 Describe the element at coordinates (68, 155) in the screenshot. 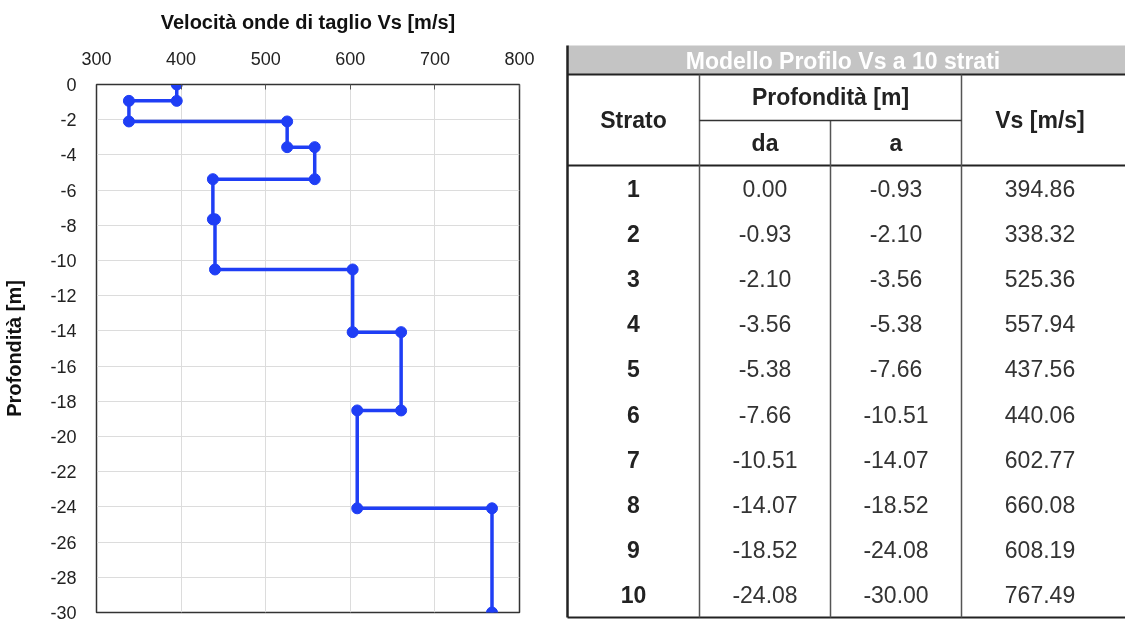

I see `y-tick-label: -4` at that location.